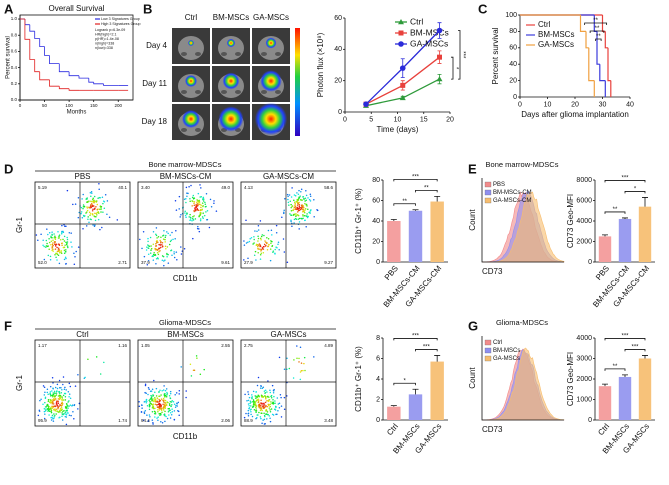 The height and width of the screenshot is (485, 669). Describe the element at coordinates (398, 129) in the screenshot. I see `x-axis-label: Time (days)` at that location.